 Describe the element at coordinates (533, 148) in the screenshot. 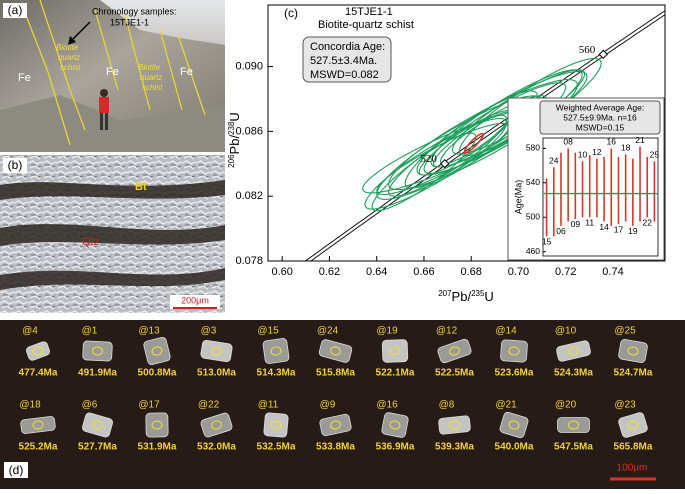

I see `inset-y-tick-label: 580` at that location.